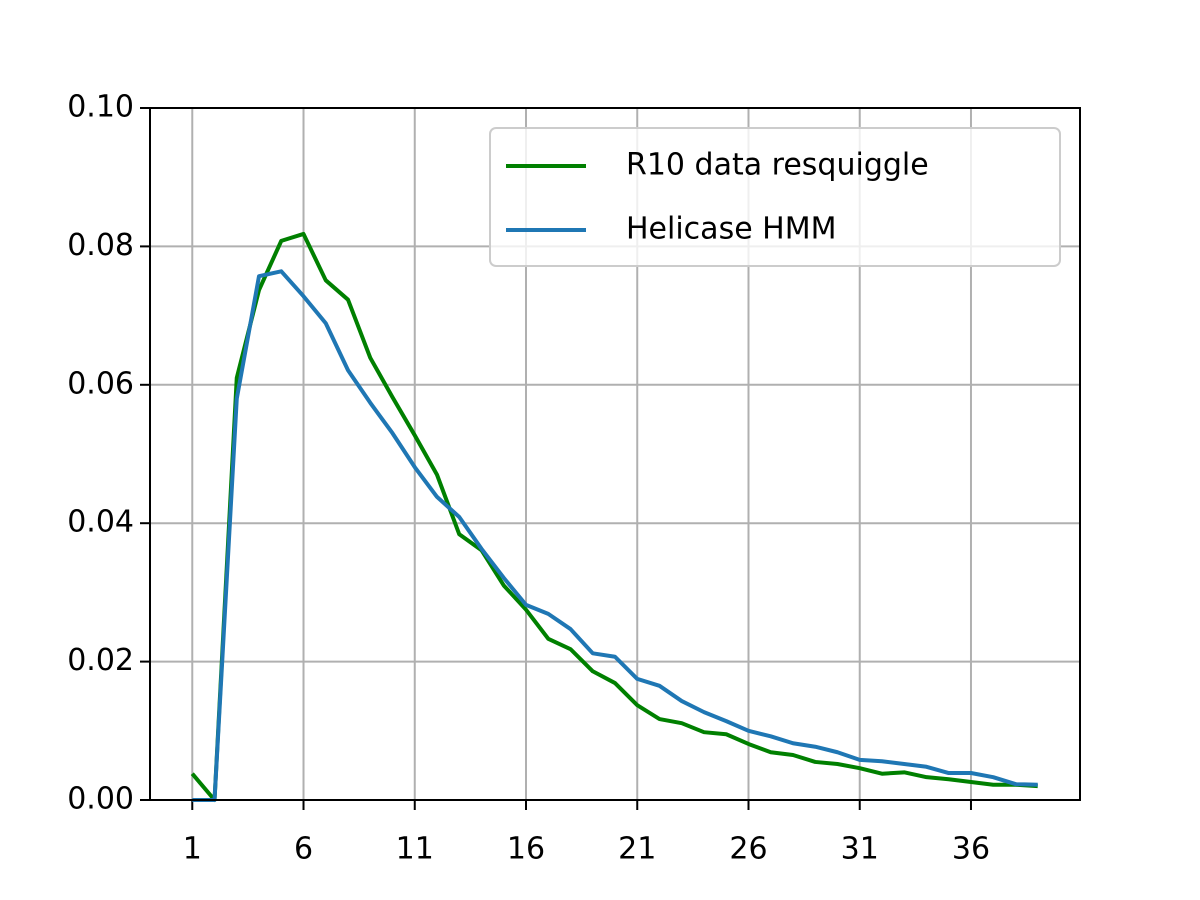  What do you see at coordinates (637, 849) in the screenshot?
I see `x-tick-label: 21` at bounding box center [637, 849].